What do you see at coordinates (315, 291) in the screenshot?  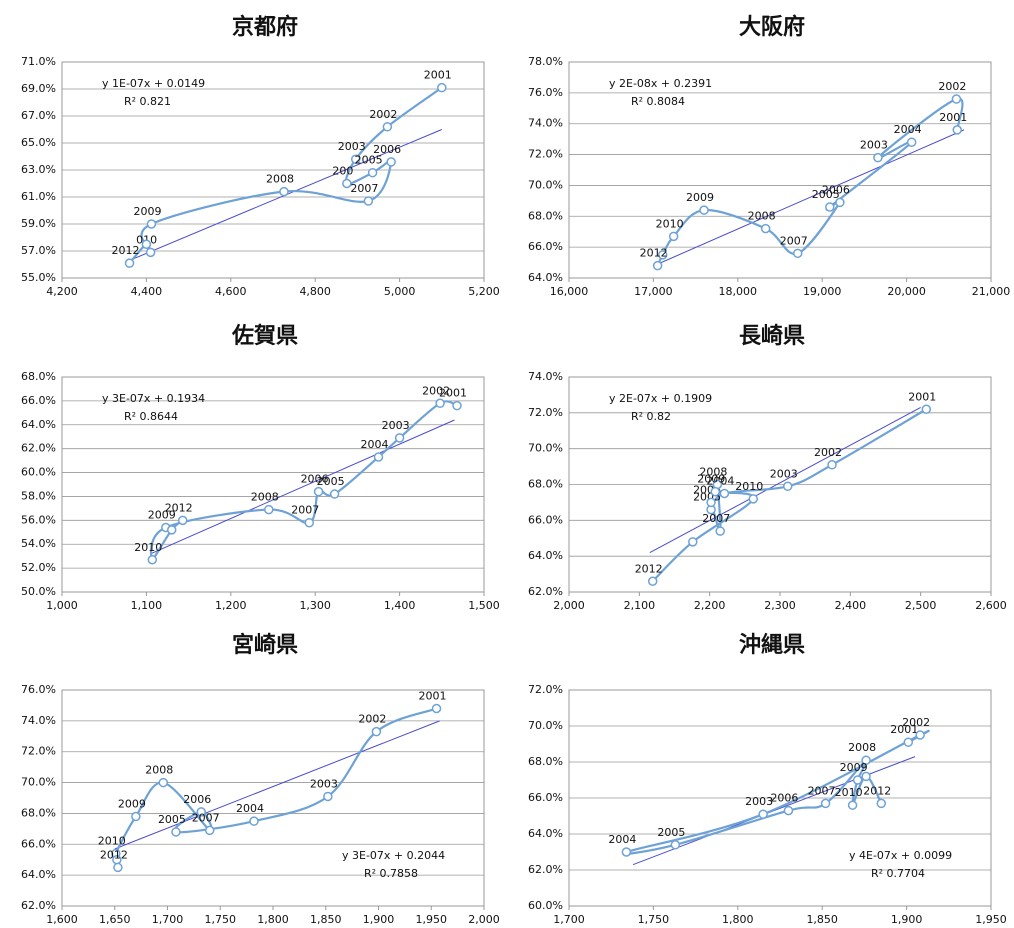 I see `x-tick-label: 4,800` at bounding box center [315, 291].